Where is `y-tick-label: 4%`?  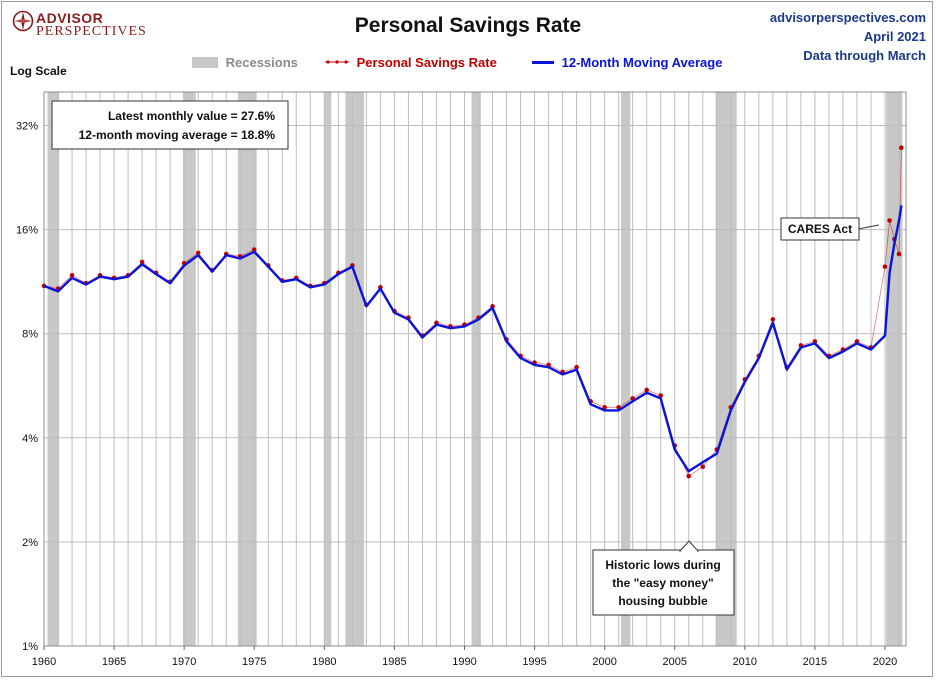 y-tick-label: 4% is located at coordinates (30, 439).